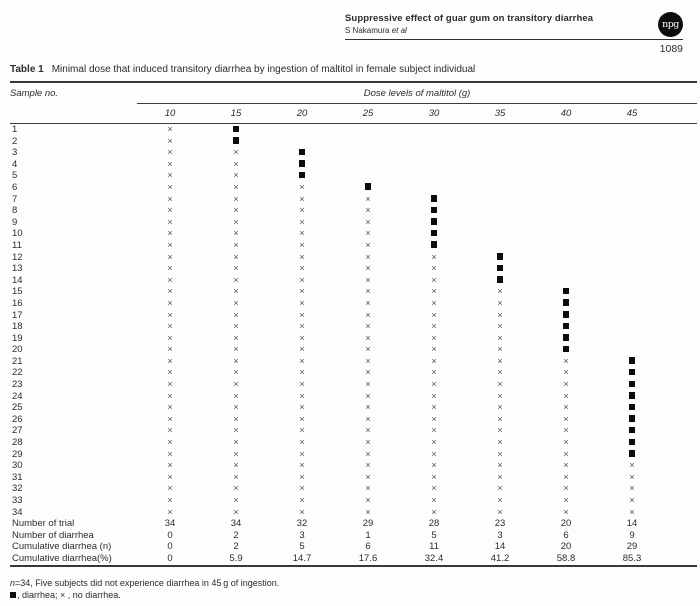 The height and width of the screenshot is (606, 700). What do you see at coordinates (353, 397) in the screenshot?
I see `table-row: 24 × × × × × × ×` at bounding box center [353, 397].